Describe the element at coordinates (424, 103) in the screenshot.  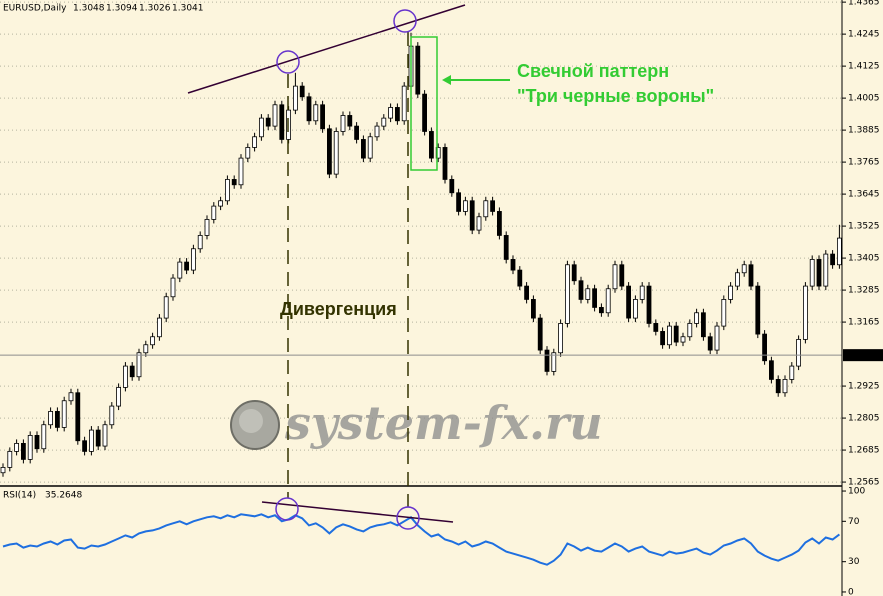
I see `pattern-box` at that location.